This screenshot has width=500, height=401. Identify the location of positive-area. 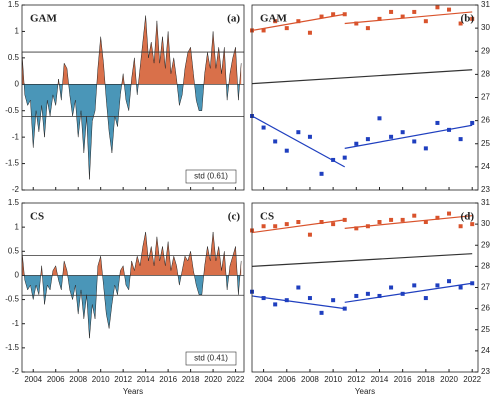
(132, 50).